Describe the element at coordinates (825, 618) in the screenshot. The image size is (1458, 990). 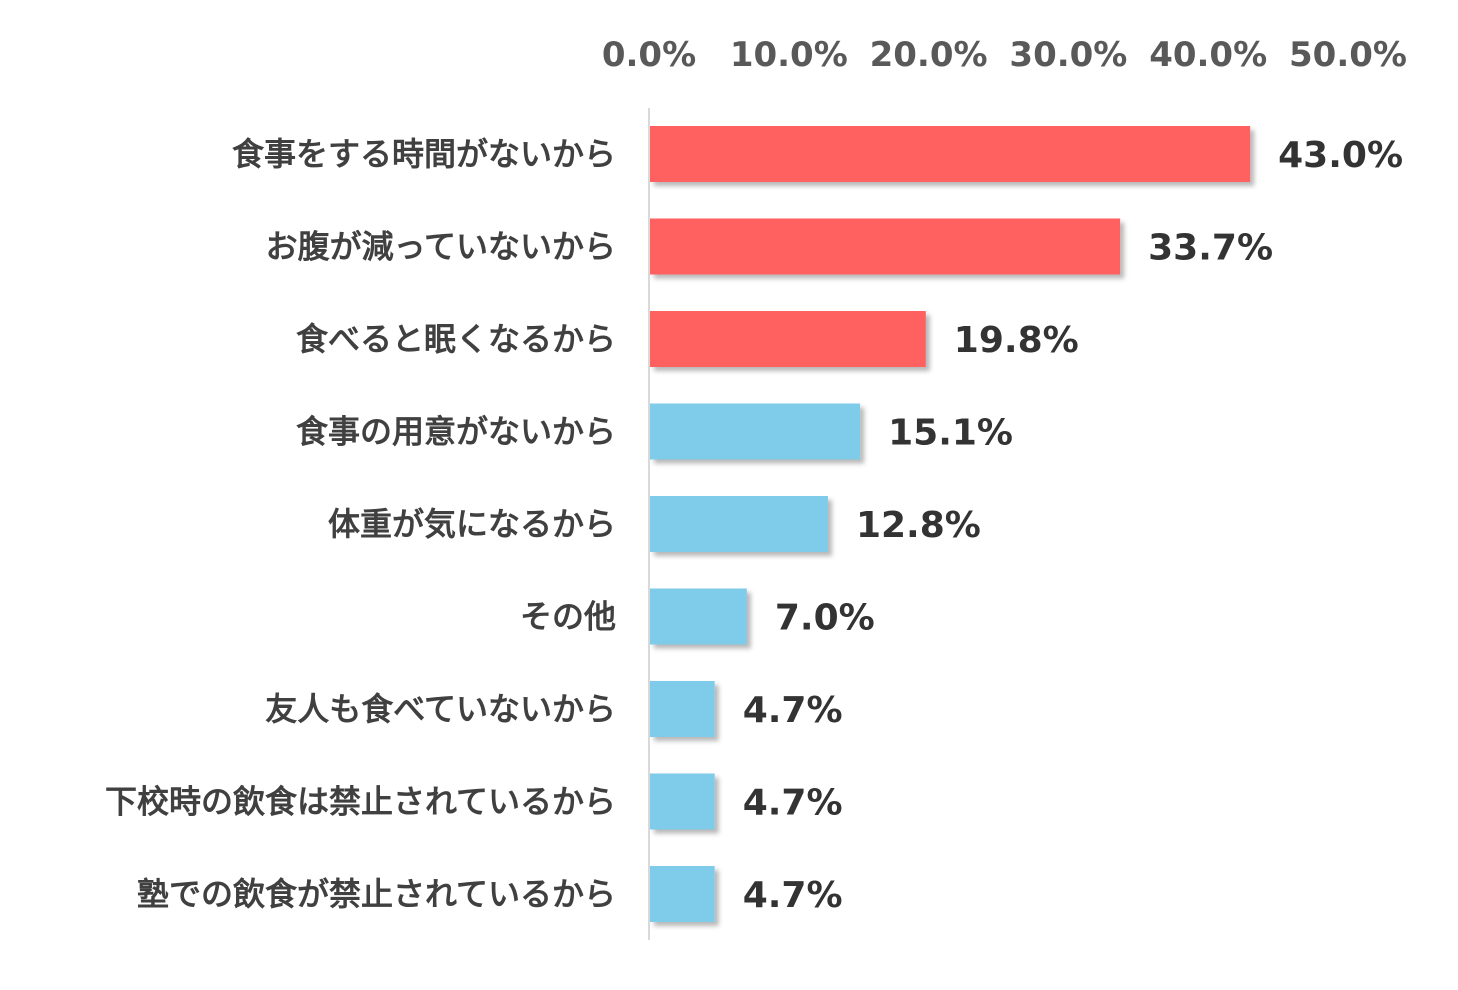
I see `data-label: 7.0%` at that location.